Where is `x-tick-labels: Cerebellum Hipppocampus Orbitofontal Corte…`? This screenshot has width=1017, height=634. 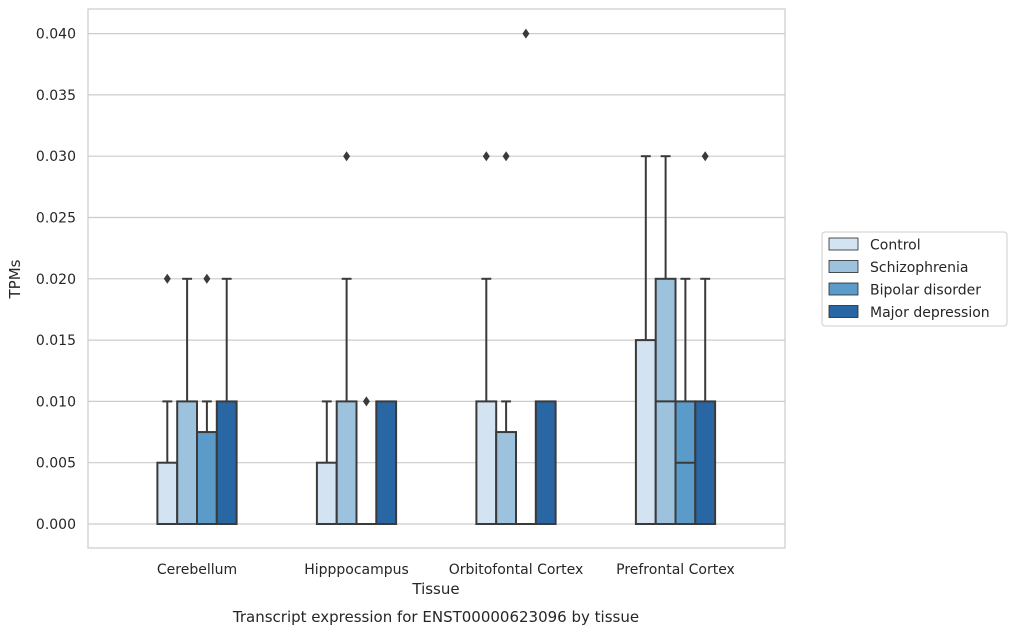 x-tick-labels: Cerebellum Hipppocampus Orbitofontal Corte… is located at coordinates (446, 570).